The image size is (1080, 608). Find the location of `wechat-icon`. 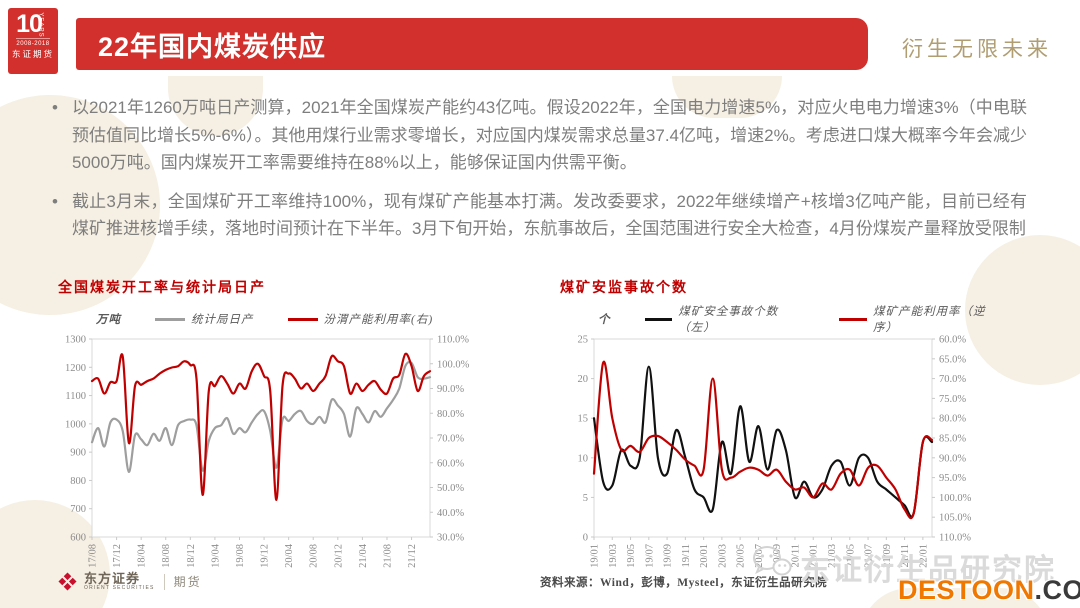

wechat-icon is located at coordinates (772, 561).